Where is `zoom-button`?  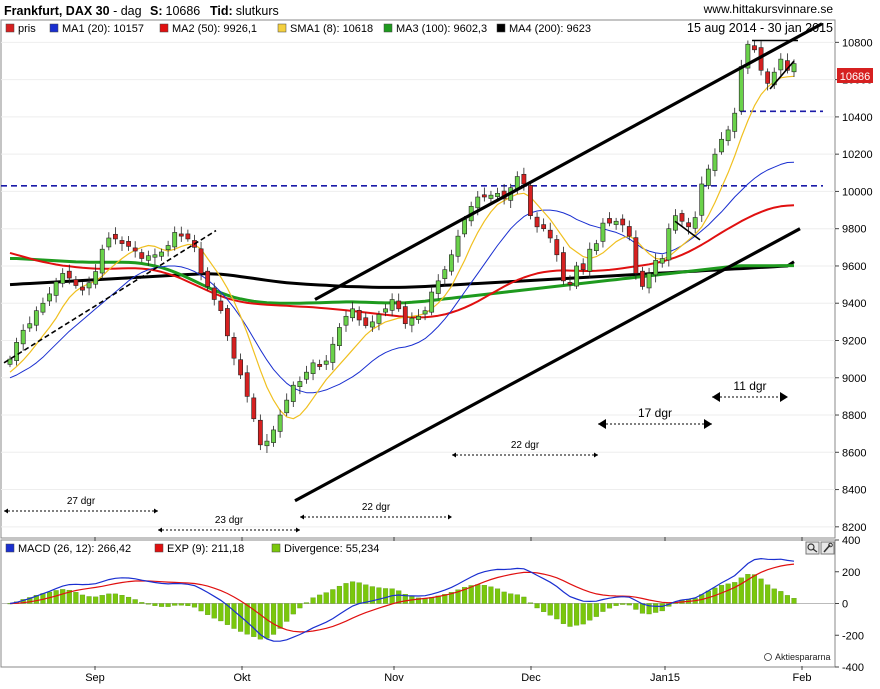
zoom-button is located at coordinates (812, 548).